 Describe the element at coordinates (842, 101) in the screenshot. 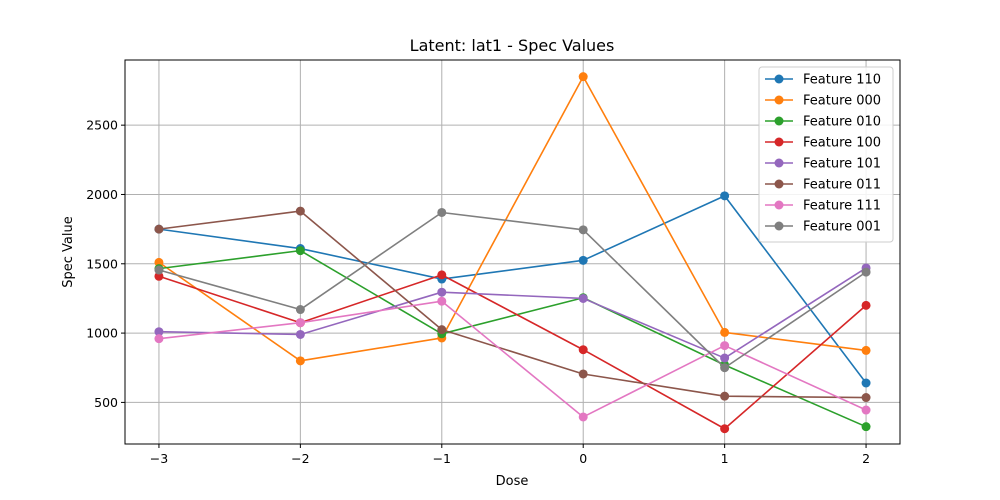

I see `legend-label: Feature 000` at that location.